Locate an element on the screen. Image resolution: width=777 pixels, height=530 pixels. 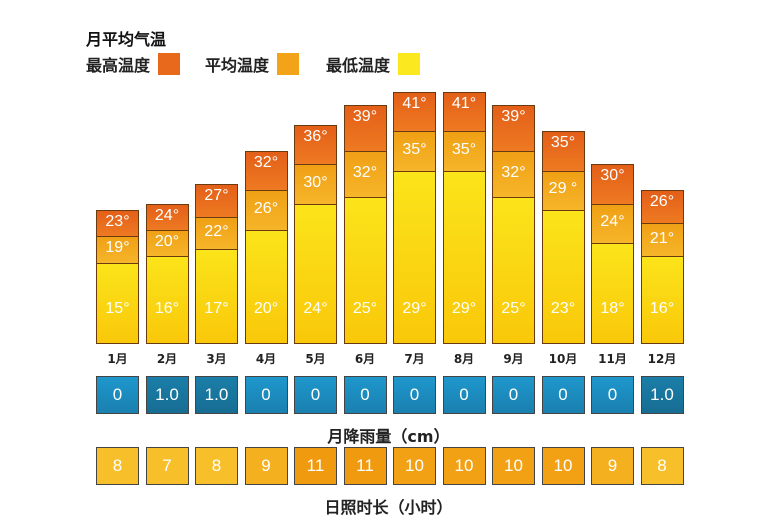
label-avg: 19° is located at coordinates (117, 248).